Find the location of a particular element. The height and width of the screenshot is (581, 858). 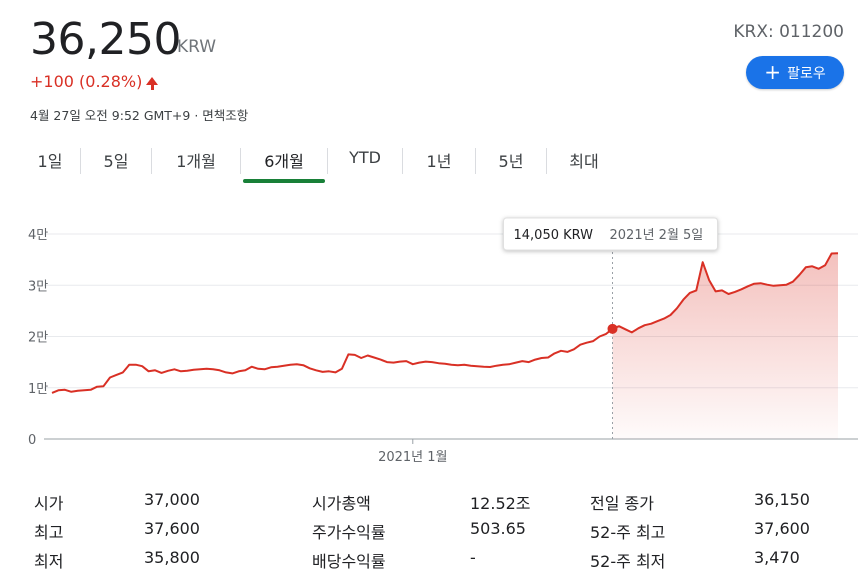

stat-value: - is located at coordinates (473, 557).